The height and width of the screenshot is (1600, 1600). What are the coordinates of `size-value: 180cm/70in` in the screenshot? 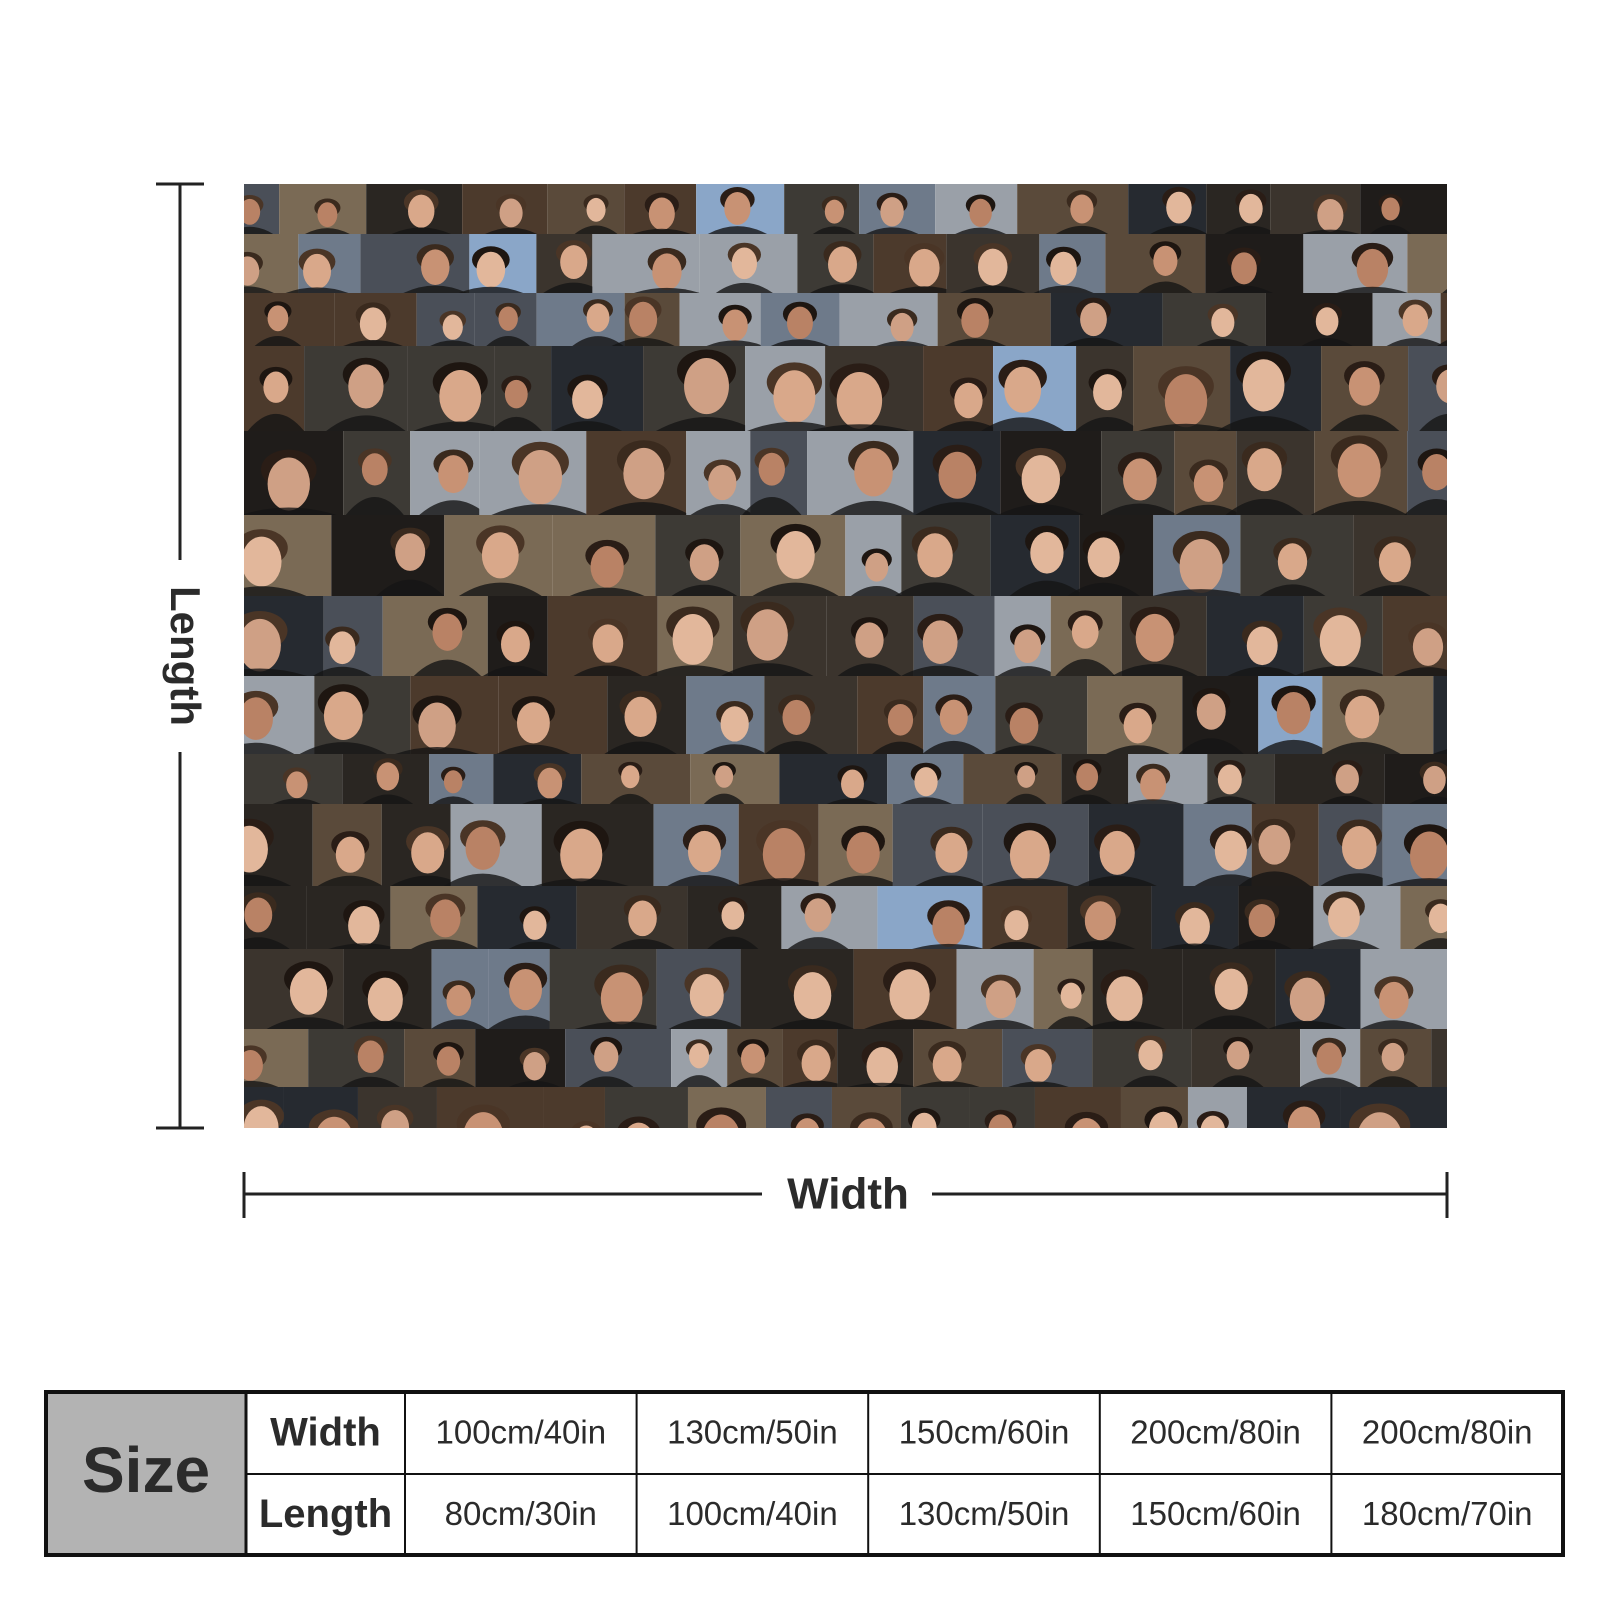 It's located at (1447, 1513).